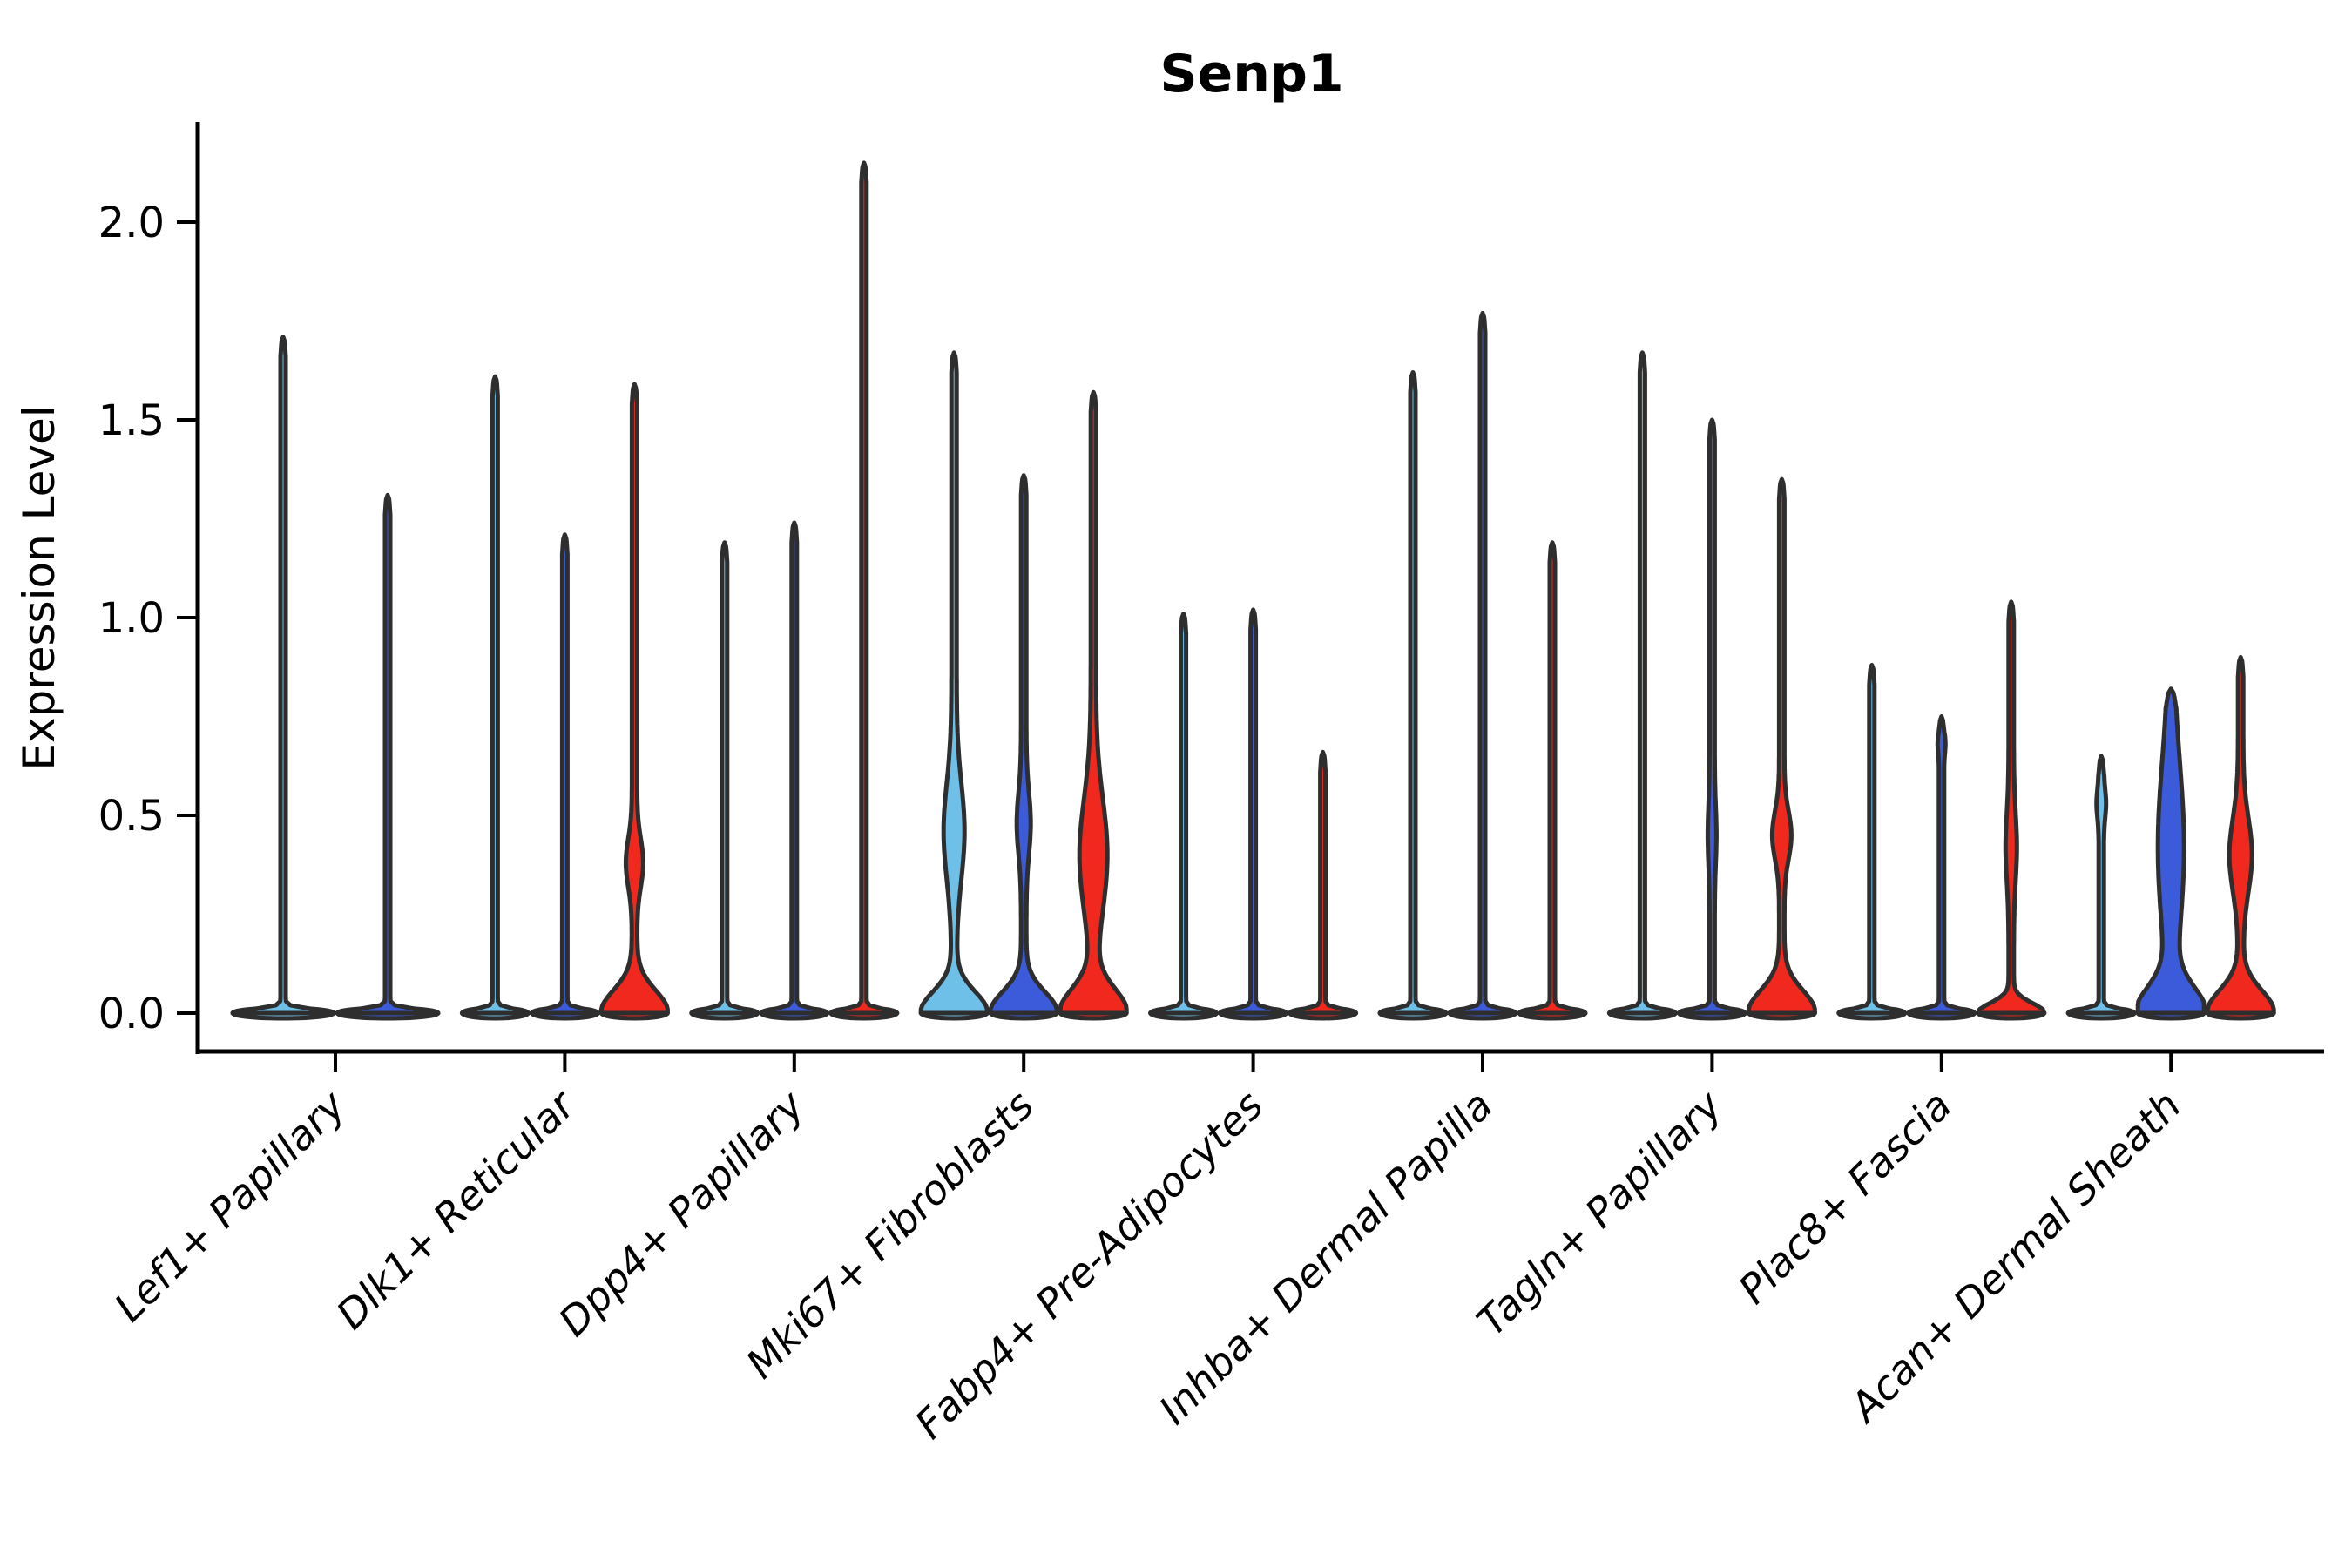  I want to click on y-axis-label: Expression Level, so click(39, 587).